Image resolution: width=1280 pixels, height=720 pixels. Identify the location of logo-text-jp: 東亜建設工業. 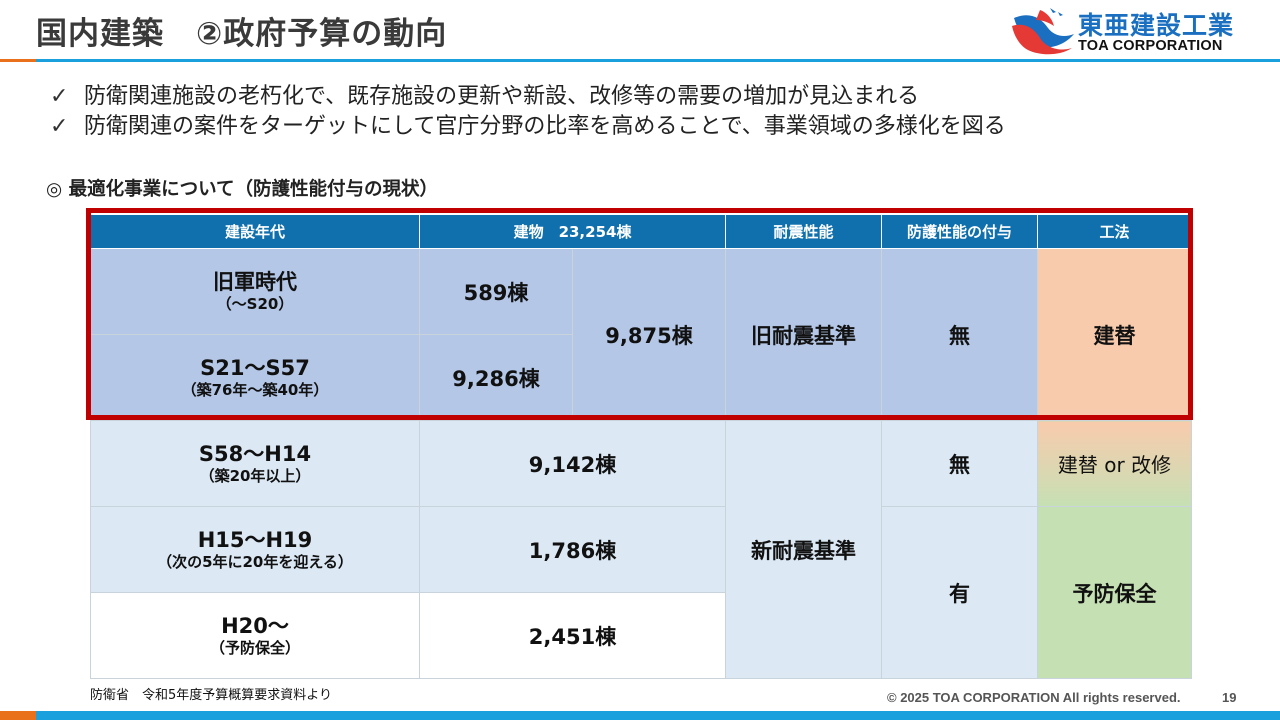
(1156, 25).